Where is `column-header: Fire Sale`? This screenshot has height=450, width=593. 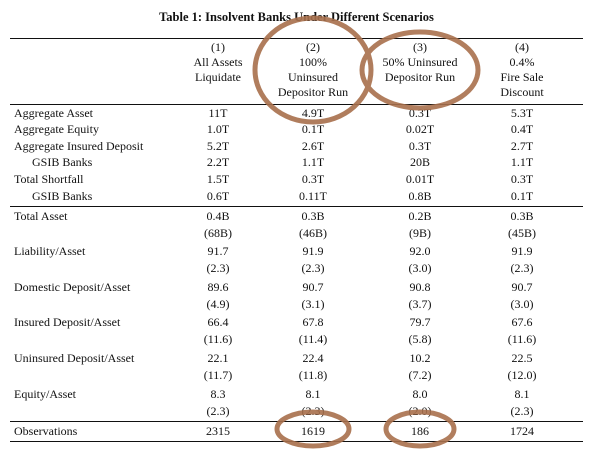
column-header: Fire Sale is located at coordinates (522, 77).